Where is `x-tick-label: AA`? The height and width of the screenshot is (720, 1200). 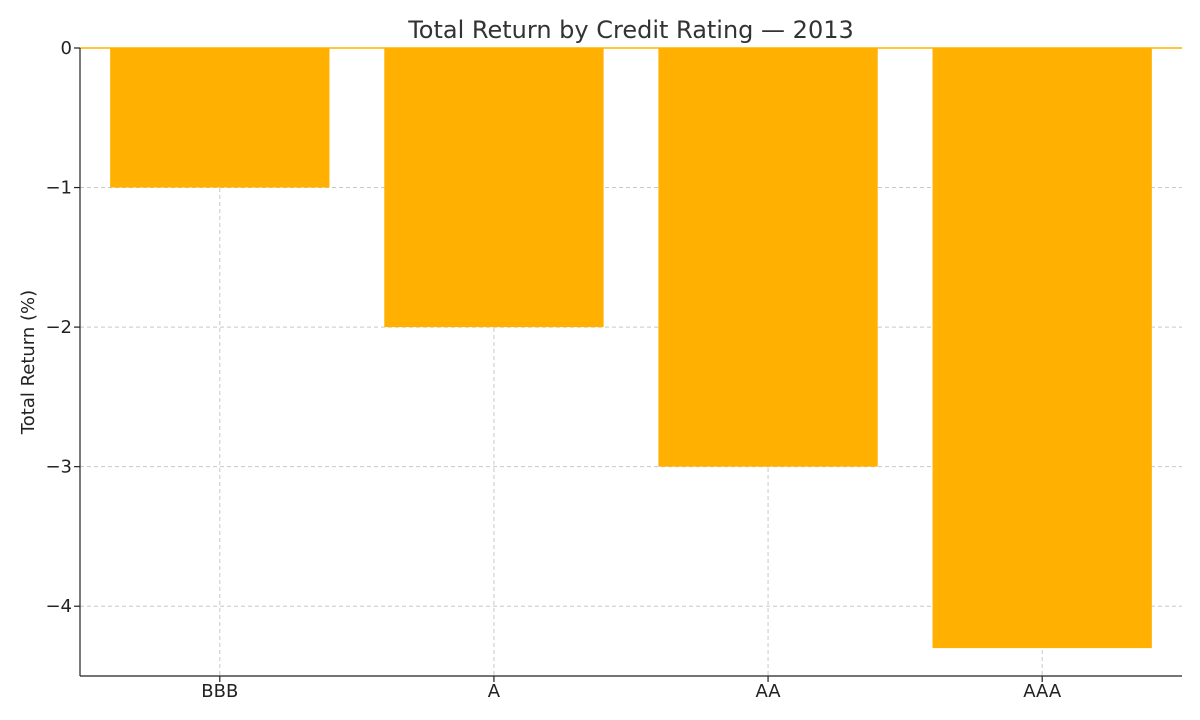
x-tick-label: AA is located at coordinates (768, 691).